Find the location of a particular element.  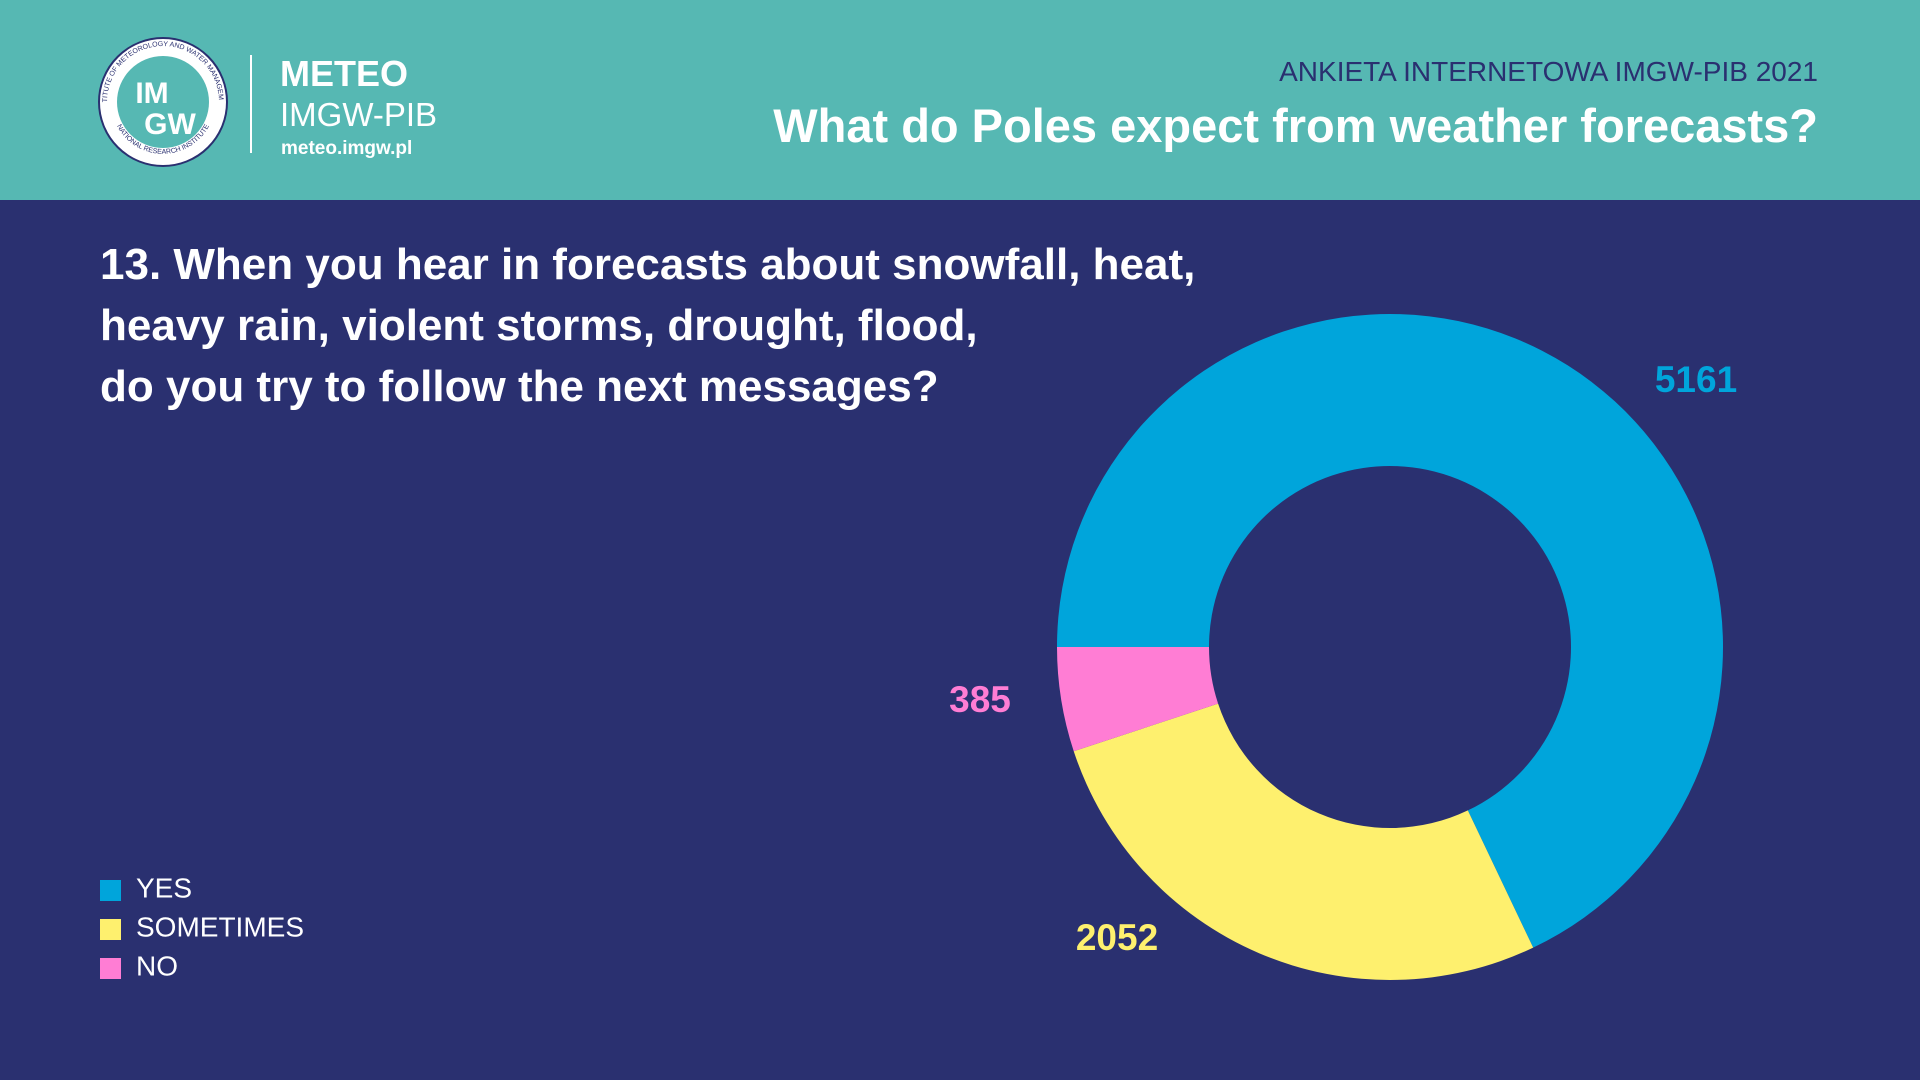

brand-sub: IMGW-PIB is located at coordinates (358, 114).